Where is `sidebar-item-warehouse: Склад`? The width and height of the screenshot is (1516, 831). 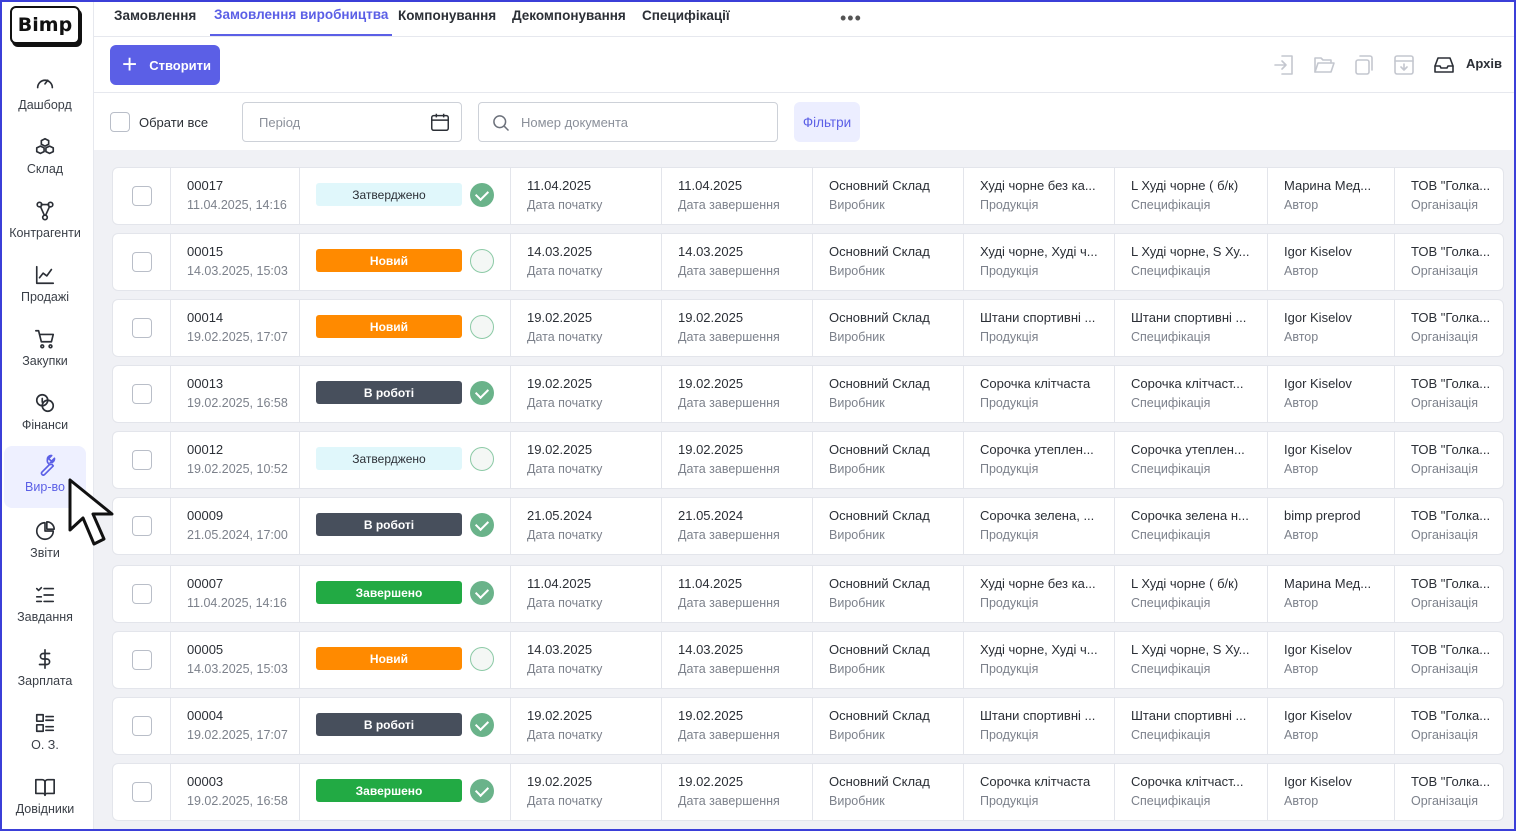 sidebar-item-warehouse: Склад is located at coordinates (45, 162).